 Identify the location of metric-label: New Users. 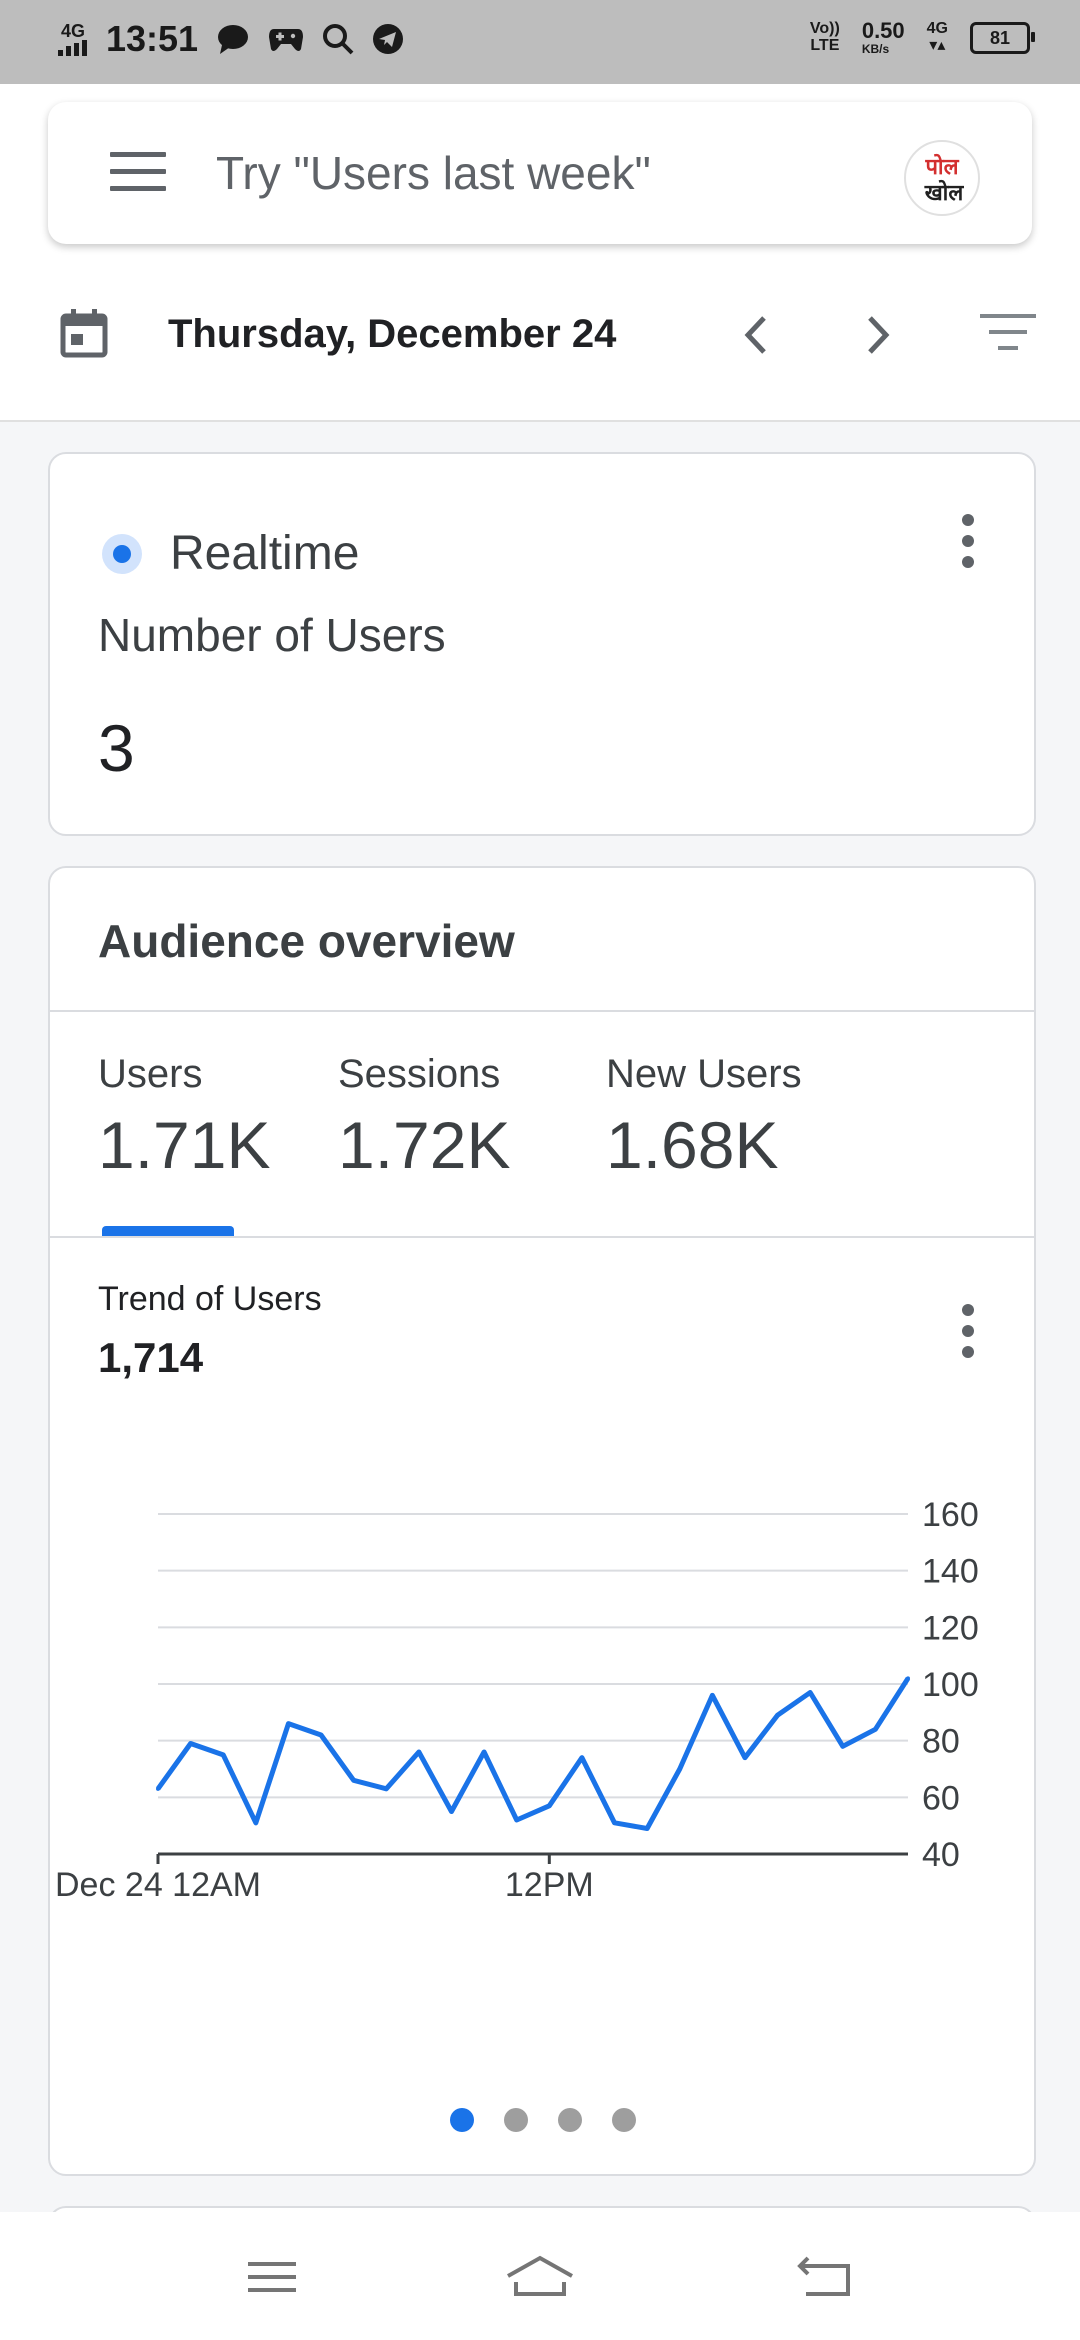
(704, 1074).